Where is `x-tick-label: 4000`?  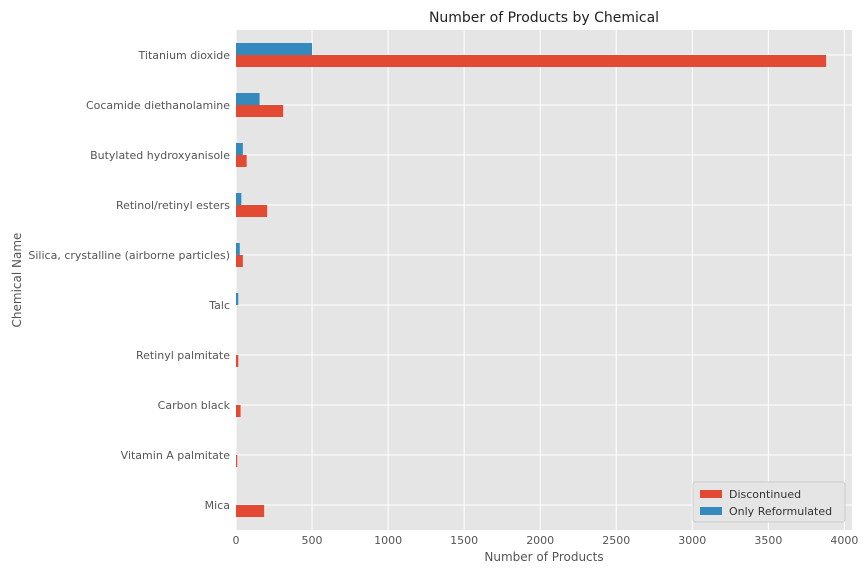
x-tick-label: 4000 is located at coordinates (844, 540).